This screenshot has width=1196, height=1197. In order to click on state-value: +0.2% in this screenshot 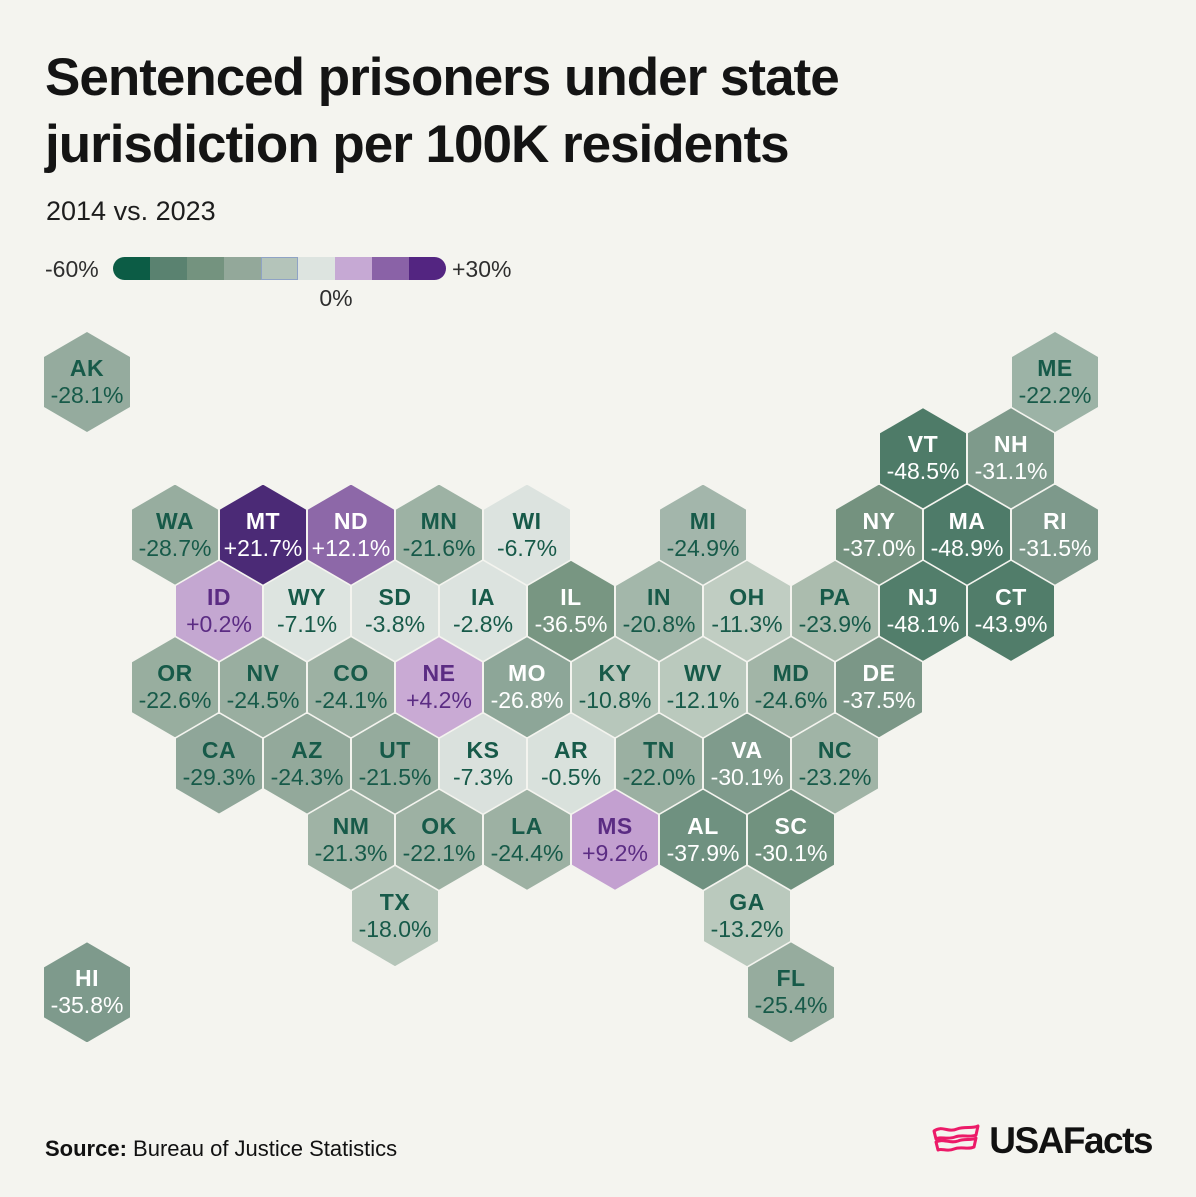, I will do `click(219, 623)`.